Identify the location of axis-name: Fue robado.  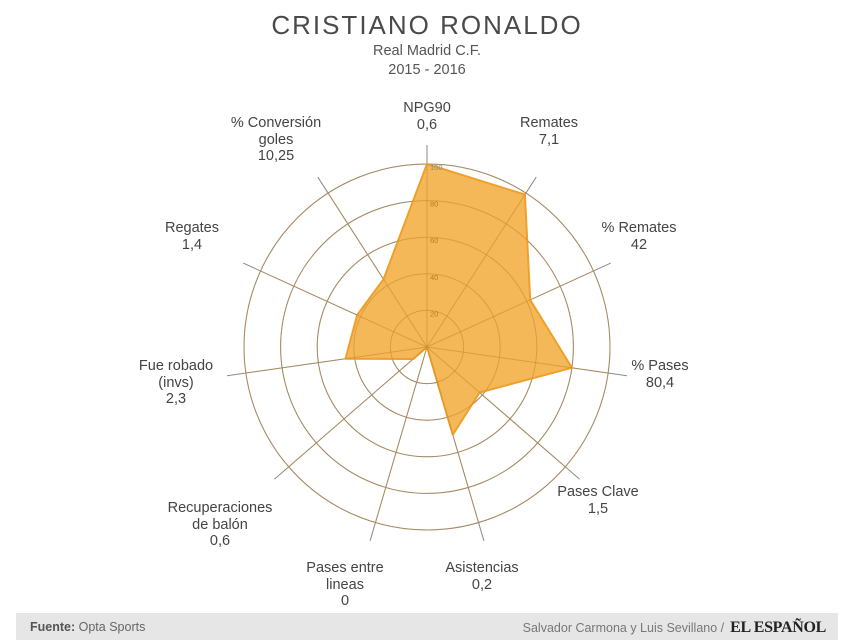
(176, 366).